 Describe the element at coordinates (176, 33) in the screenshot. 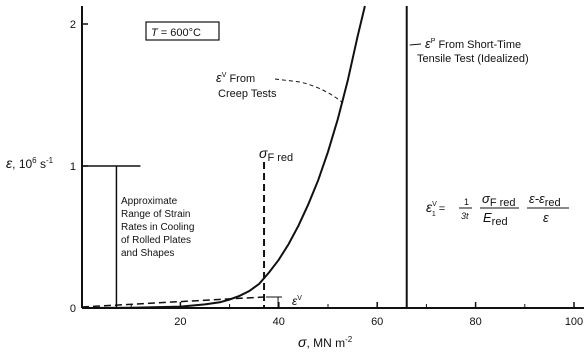

I see `temperature-label: T = 600°C` at that location.